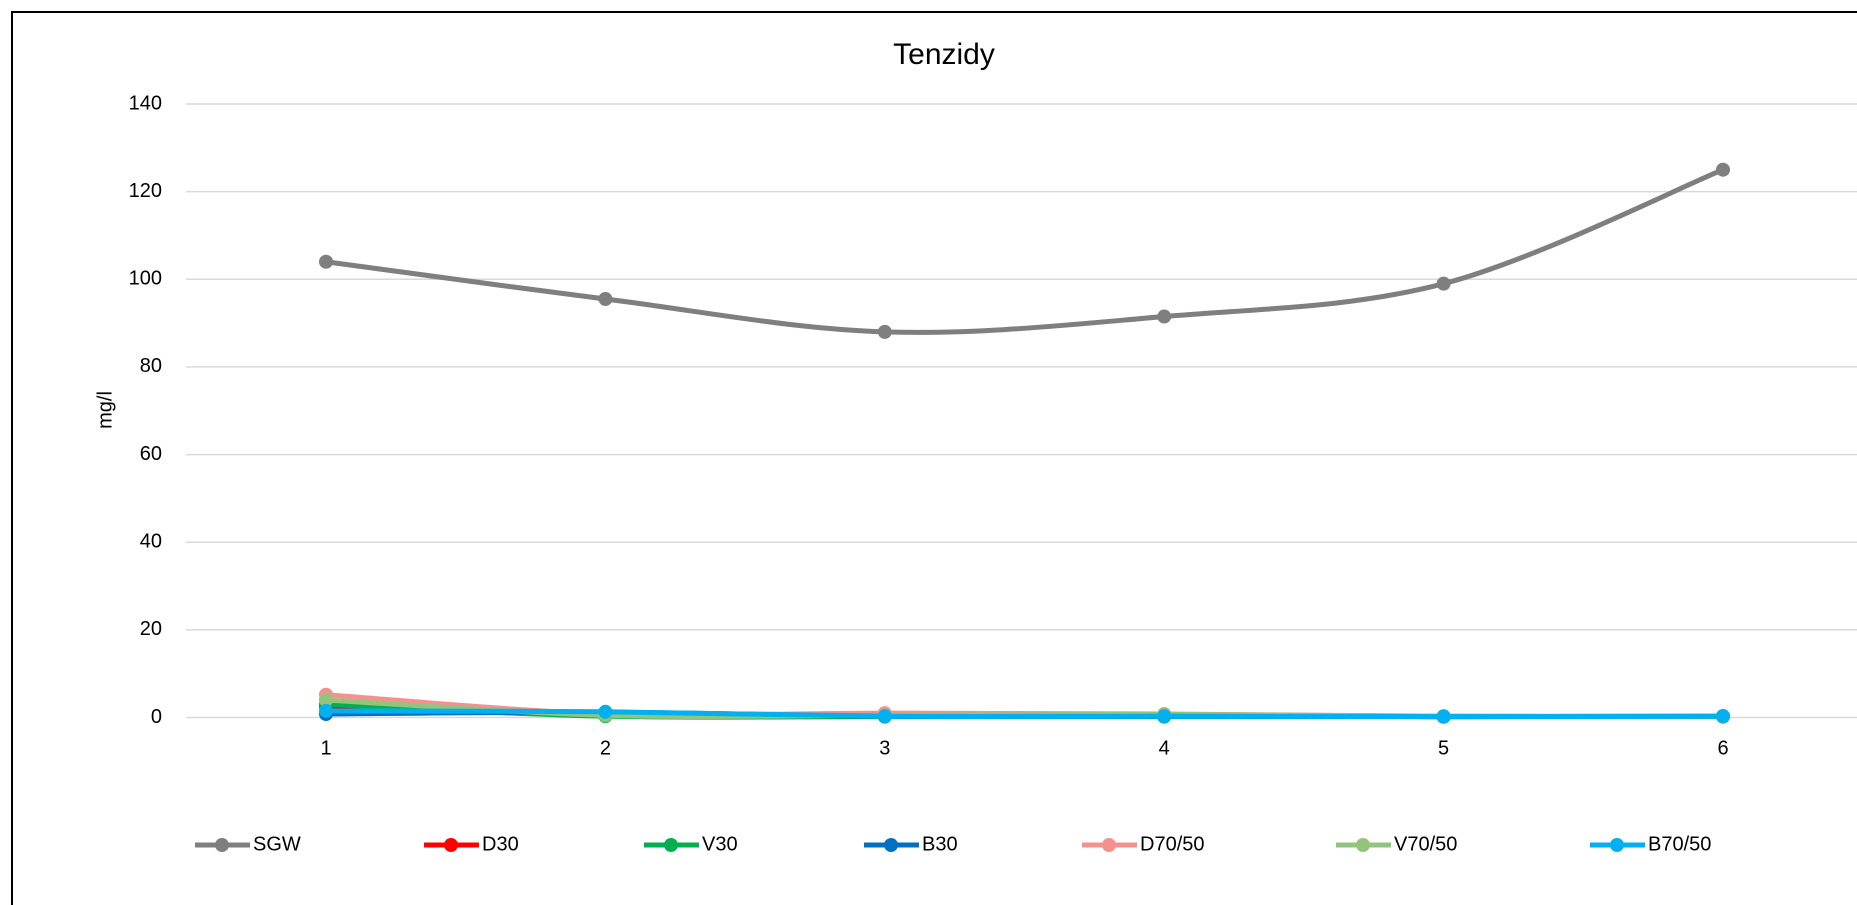 Image resolution: width=1857 pixels, height=905 pixels. What do you see at coordinates (1172, 844) in the screenshot?
I see `legend-label: D70/50` at bounding box center [1172, 844].